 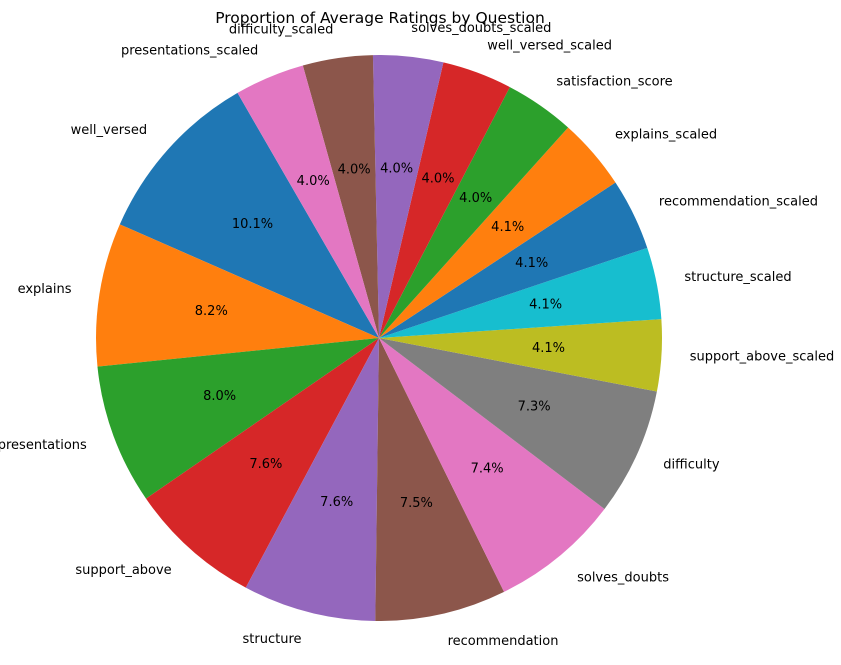 What do you see at coordinates (534, 407) in the screenshot?
I see `percent-label: 7.3%` at bounding box center [534, 407].